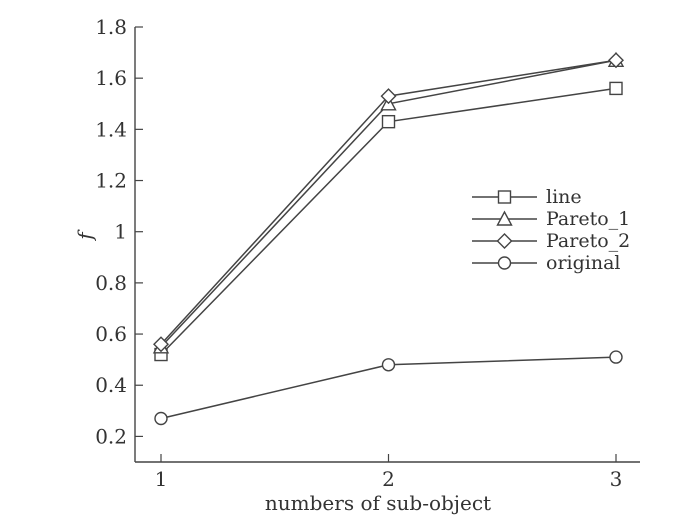 The height and width of the screenshot is (524, 700). I want to click on legend-item: line, so click(527, 197).